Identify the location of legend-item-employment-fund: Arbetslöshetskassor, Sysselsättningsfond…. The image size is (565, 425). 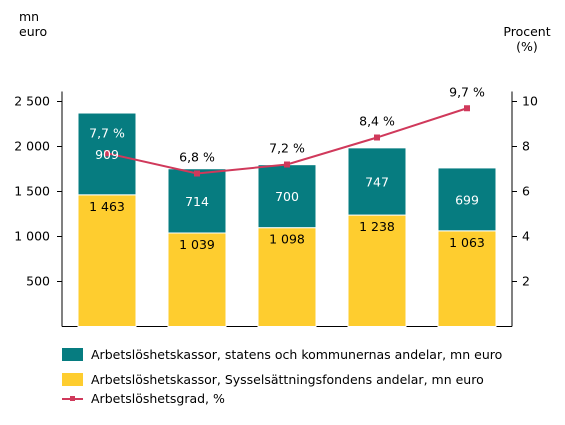
(273, 379).